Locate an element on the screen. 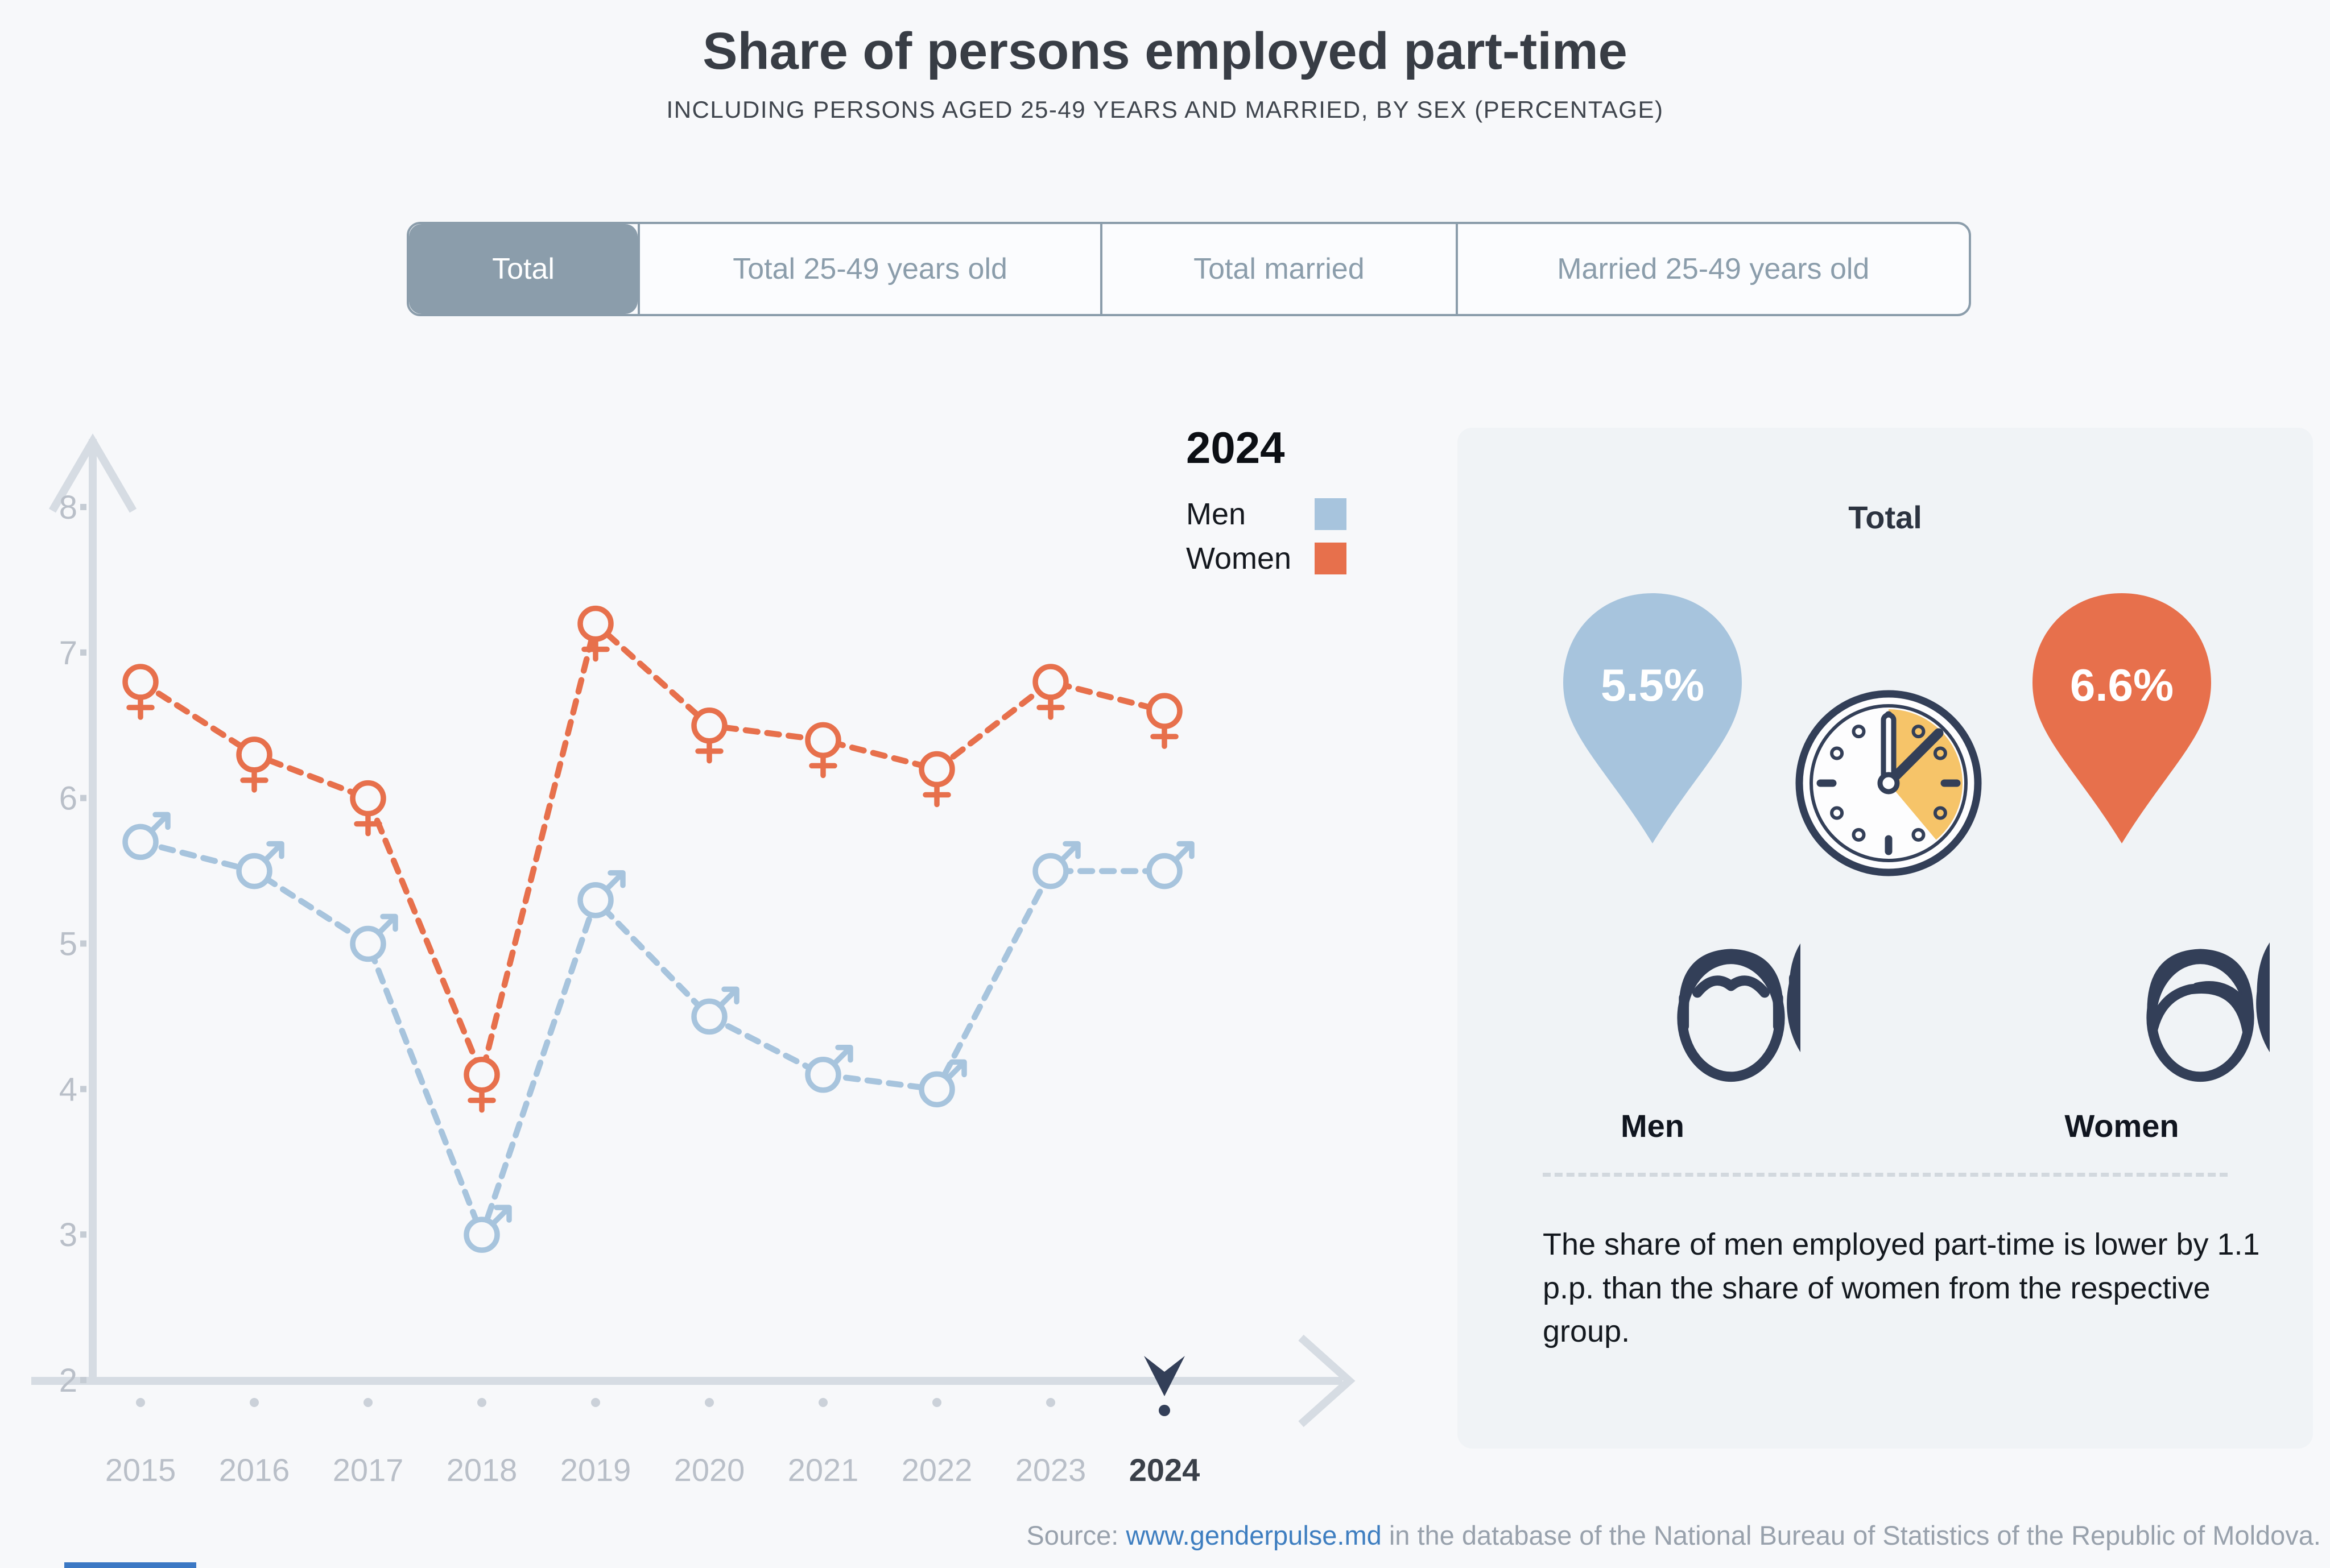 The height and width of the screenshot is (1568, 2330). page-title: Share of persons employed part-time is located at coordinates (1165, 51).